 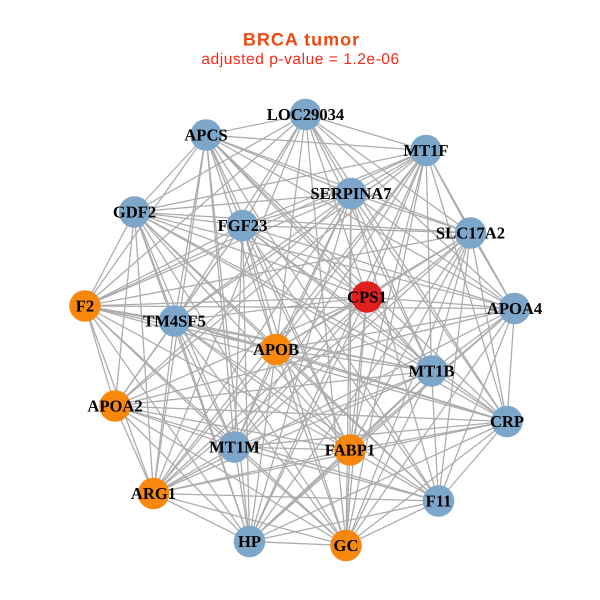 What do you see at coordinates (350, 193) in the screenshot?
I see `svg-text: SERPINA7` at bounding box center [350, 193].